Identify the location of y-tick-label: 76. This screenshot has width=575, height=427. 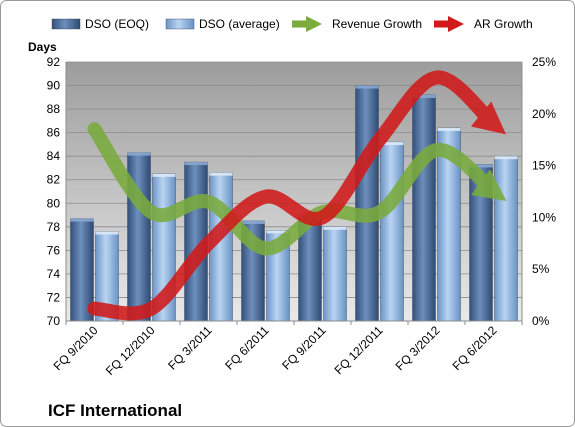
(54, 250).